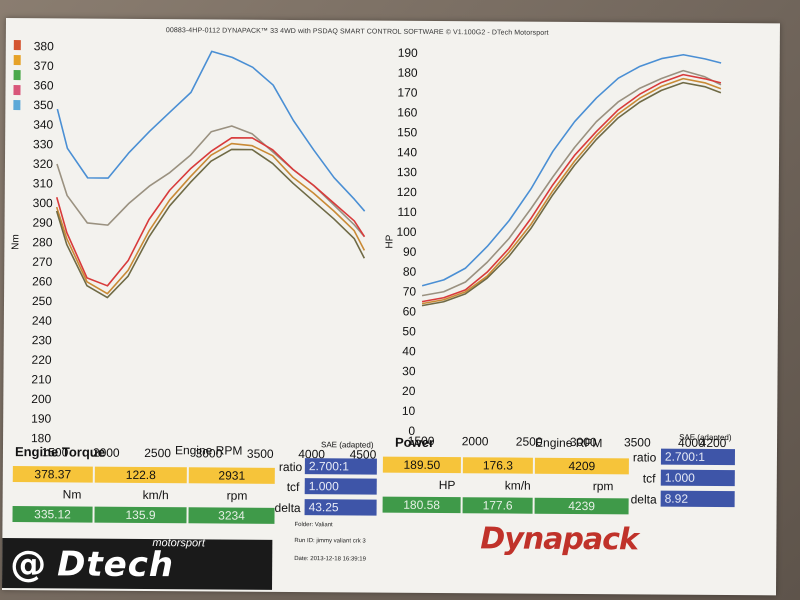  Describe the element at coordinates (43, 105) in the screenshot. I see `torque-ytick-350: 350` at that location.